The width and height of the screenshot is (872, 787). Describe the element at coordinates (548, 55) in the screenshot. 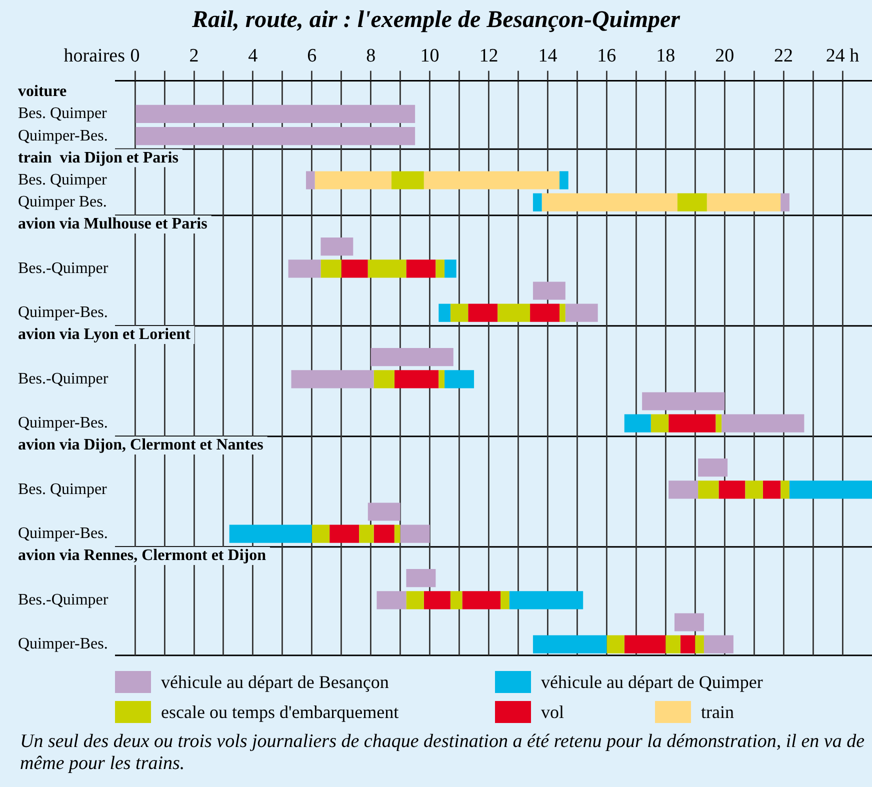

I see `x-tick-label: 14` at that location.